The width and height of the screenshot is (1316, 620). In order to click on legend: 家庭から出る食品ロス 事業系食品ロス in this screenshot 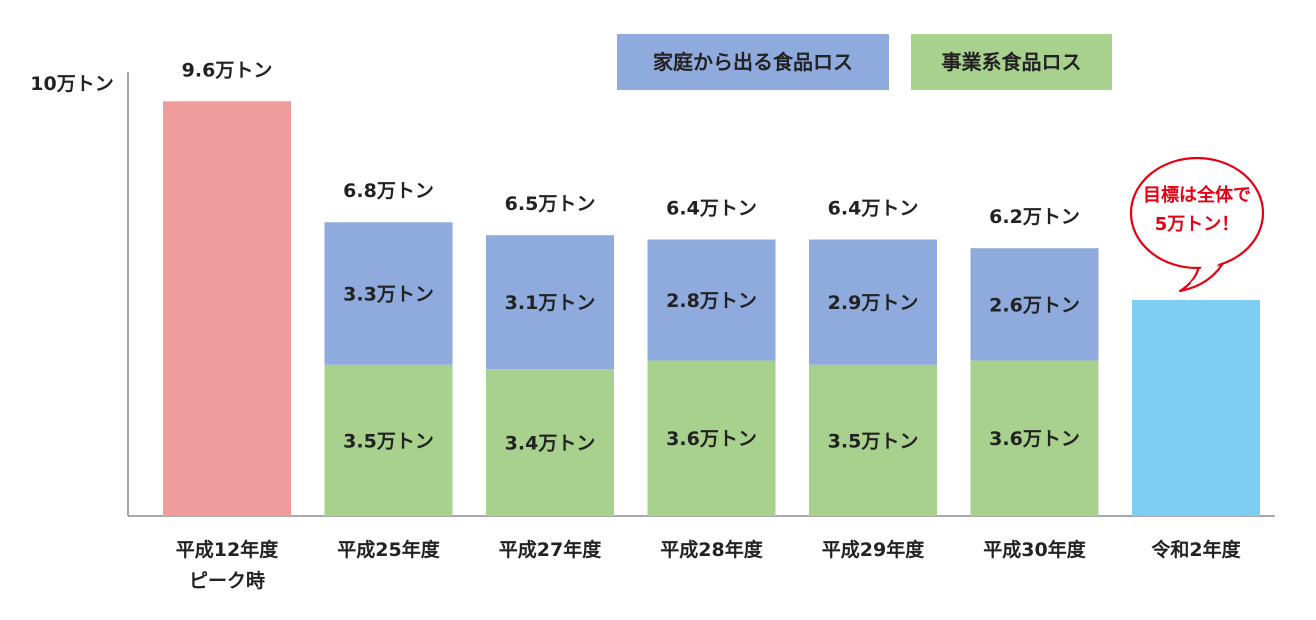, I will do `click(864, 62)`.